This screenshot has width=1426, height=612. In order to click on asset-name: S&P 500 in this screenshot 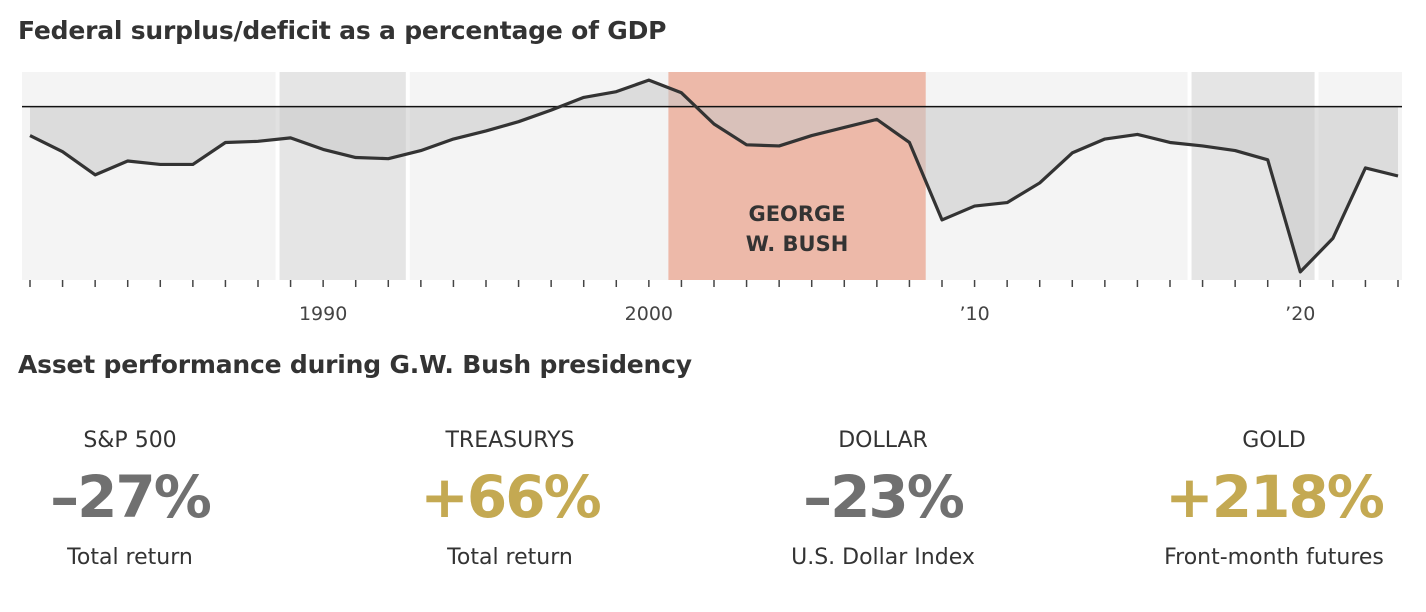, I will do `click(130, 440)`.